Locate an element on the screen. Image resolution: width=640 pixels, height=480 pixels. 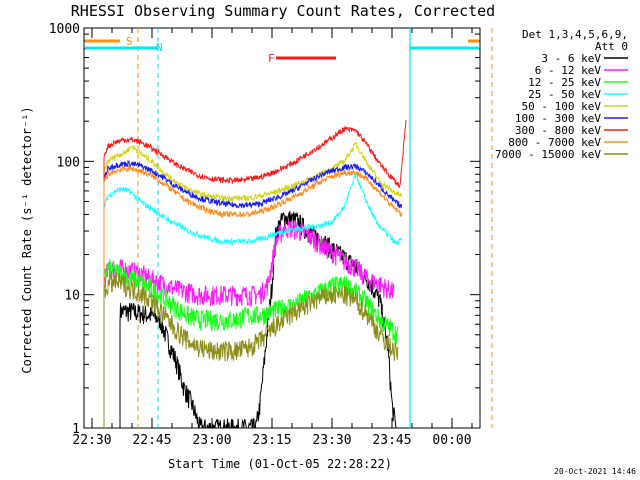
x-tick-label: 23:30 is located at coordinates (331, 440).